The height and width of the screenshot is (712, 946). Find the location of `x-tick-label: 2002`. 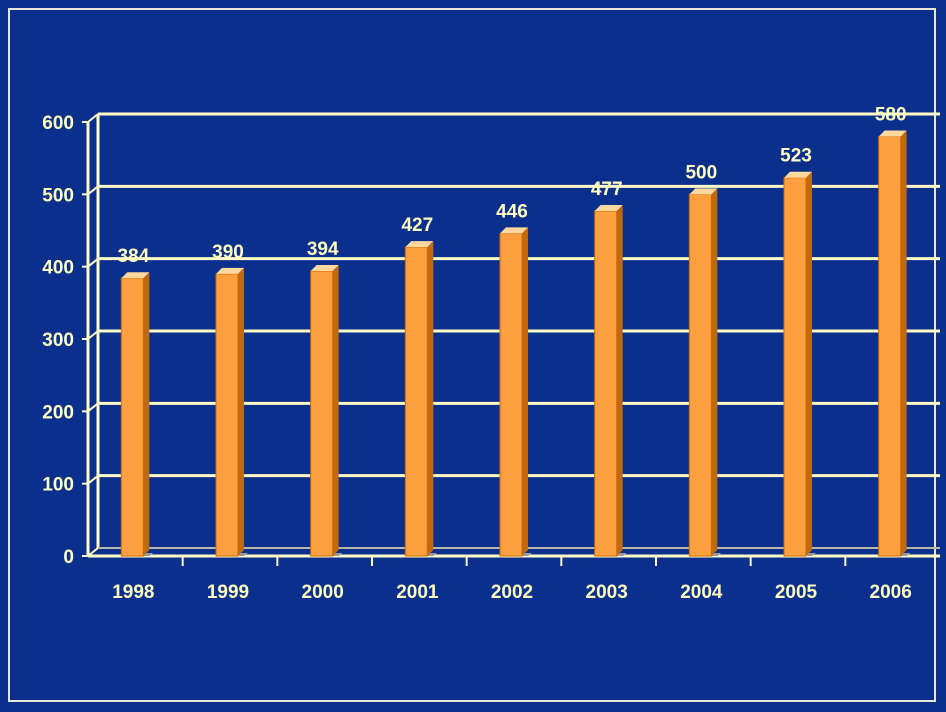

x-tick-label: 2002 is located at coordinates (512, 592).